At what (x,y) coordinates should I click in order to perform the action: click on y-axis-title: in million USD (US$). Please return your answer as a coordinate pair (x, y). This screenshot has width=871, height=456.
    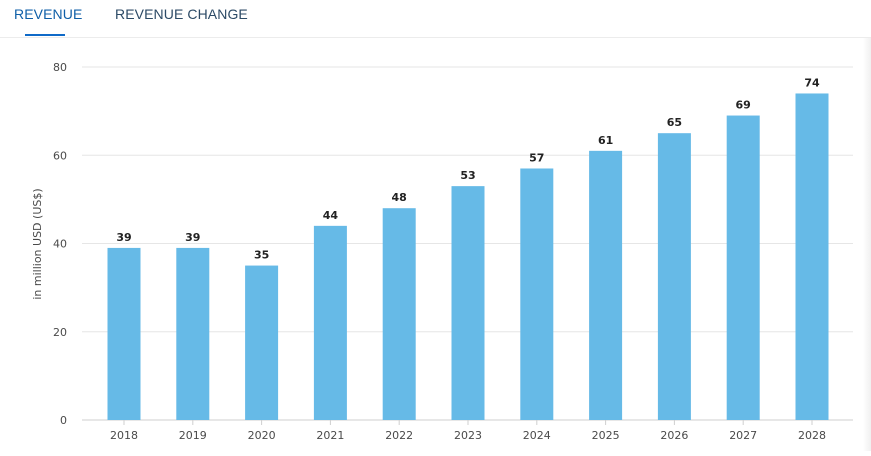
    Looking at the image, I should click on (37, 243).